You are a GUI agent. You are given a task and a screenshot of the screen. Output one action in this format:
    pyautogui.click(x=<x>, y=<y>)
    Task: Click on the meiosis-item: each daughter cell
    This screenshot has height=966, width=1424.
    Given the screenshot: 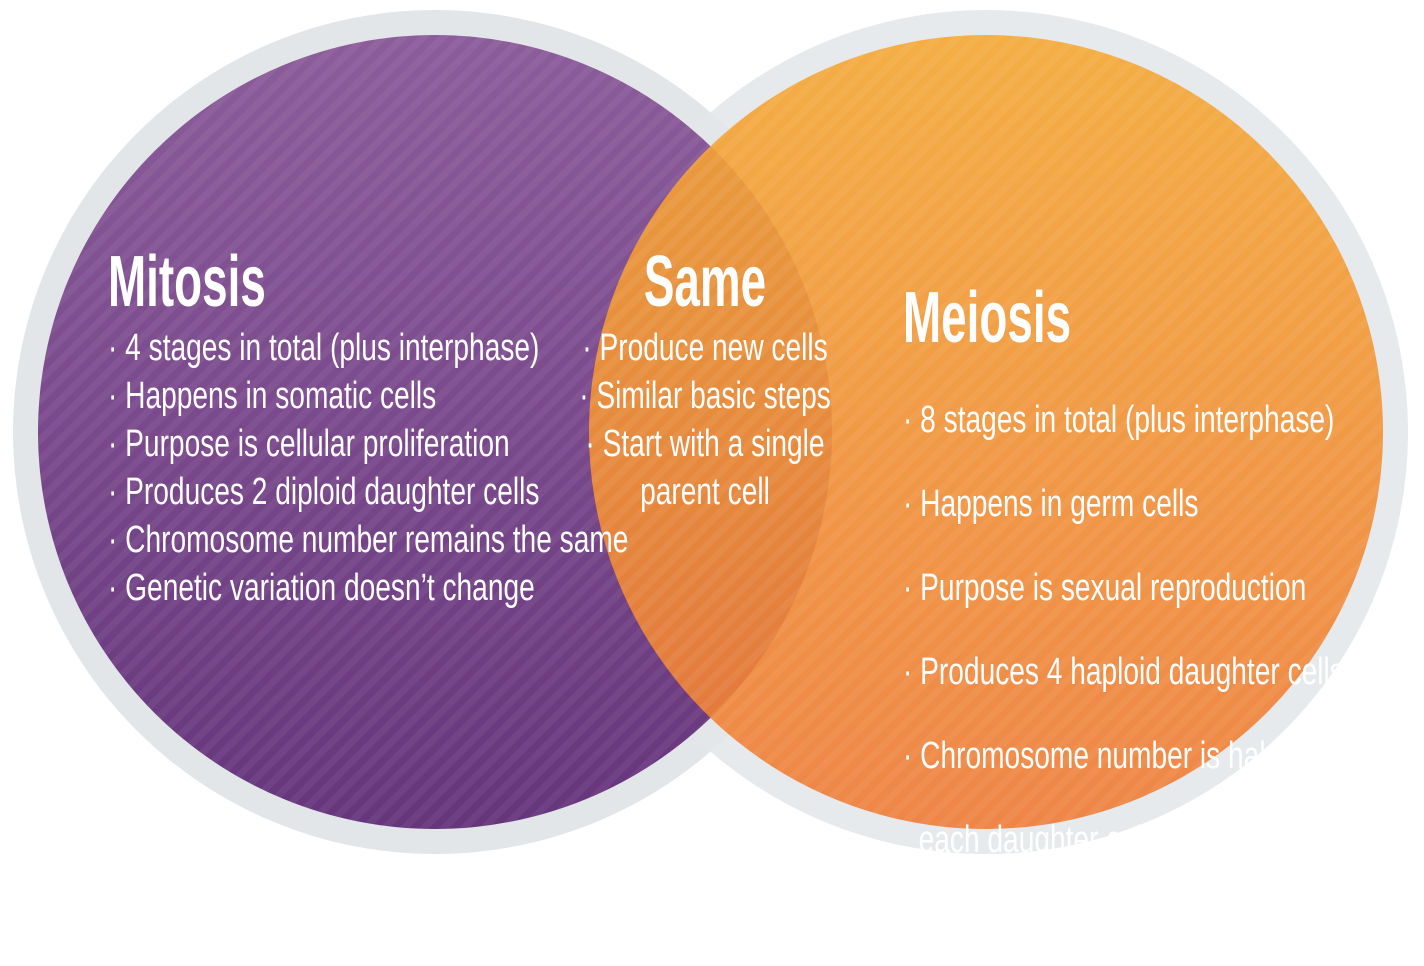 What is the action you would take?
    pyautogui.click(x=1026, y=840)
    